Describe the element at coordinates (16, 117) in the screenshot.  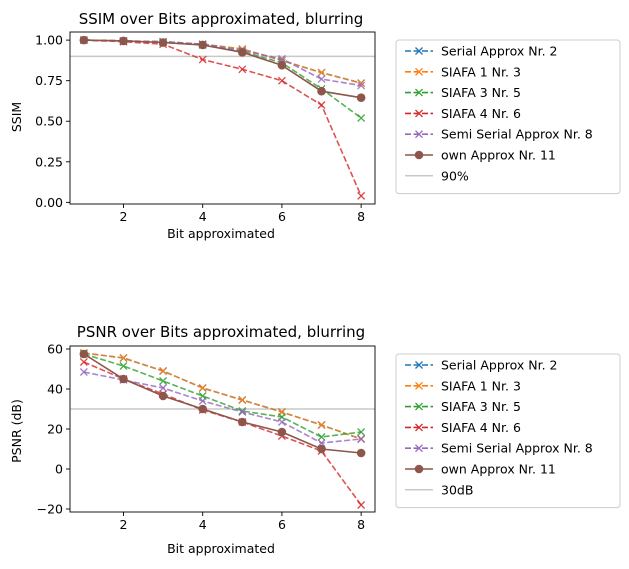
I see `y-axis-label: SSIM` at that location.